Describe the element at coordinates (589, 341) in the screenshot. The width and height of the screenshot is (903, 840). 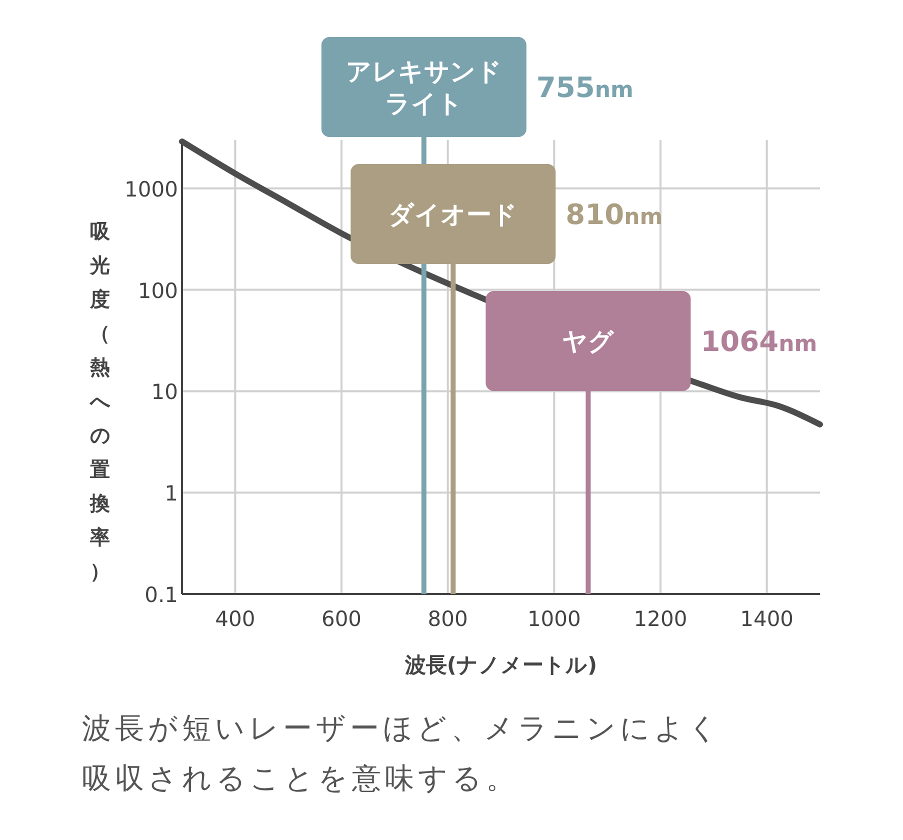
I see `ref-line-label: ヤグ` at that location.